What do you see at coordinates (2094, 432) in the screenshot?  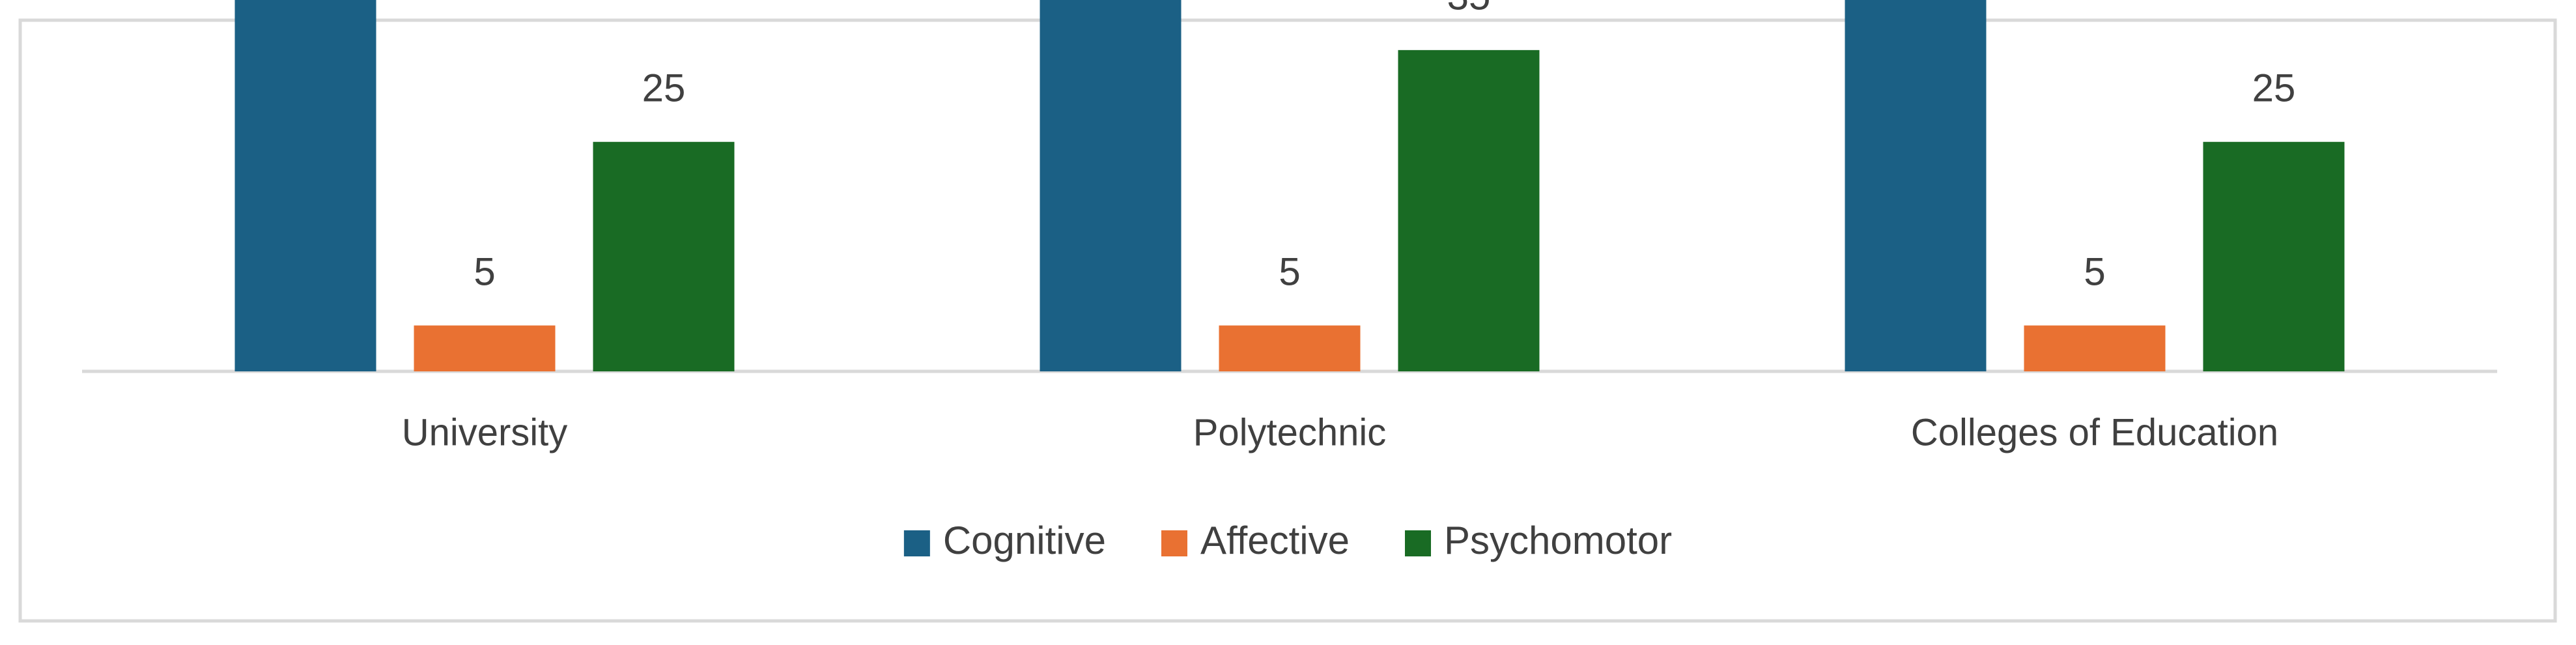 I see `x-tick-label: Colleges of Education` at bounding box center [2094, 432].